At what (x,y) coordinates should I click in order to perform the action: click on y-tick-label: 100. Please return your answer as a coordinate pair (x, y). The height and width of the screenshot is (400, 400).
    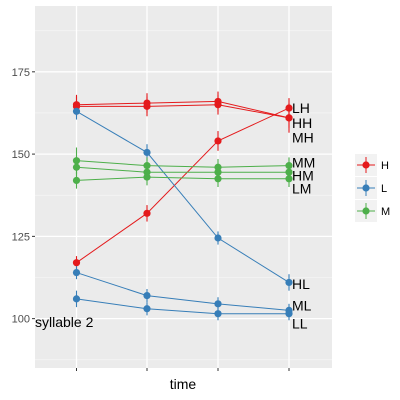
    Looking at the image, I should click on (21, 320).